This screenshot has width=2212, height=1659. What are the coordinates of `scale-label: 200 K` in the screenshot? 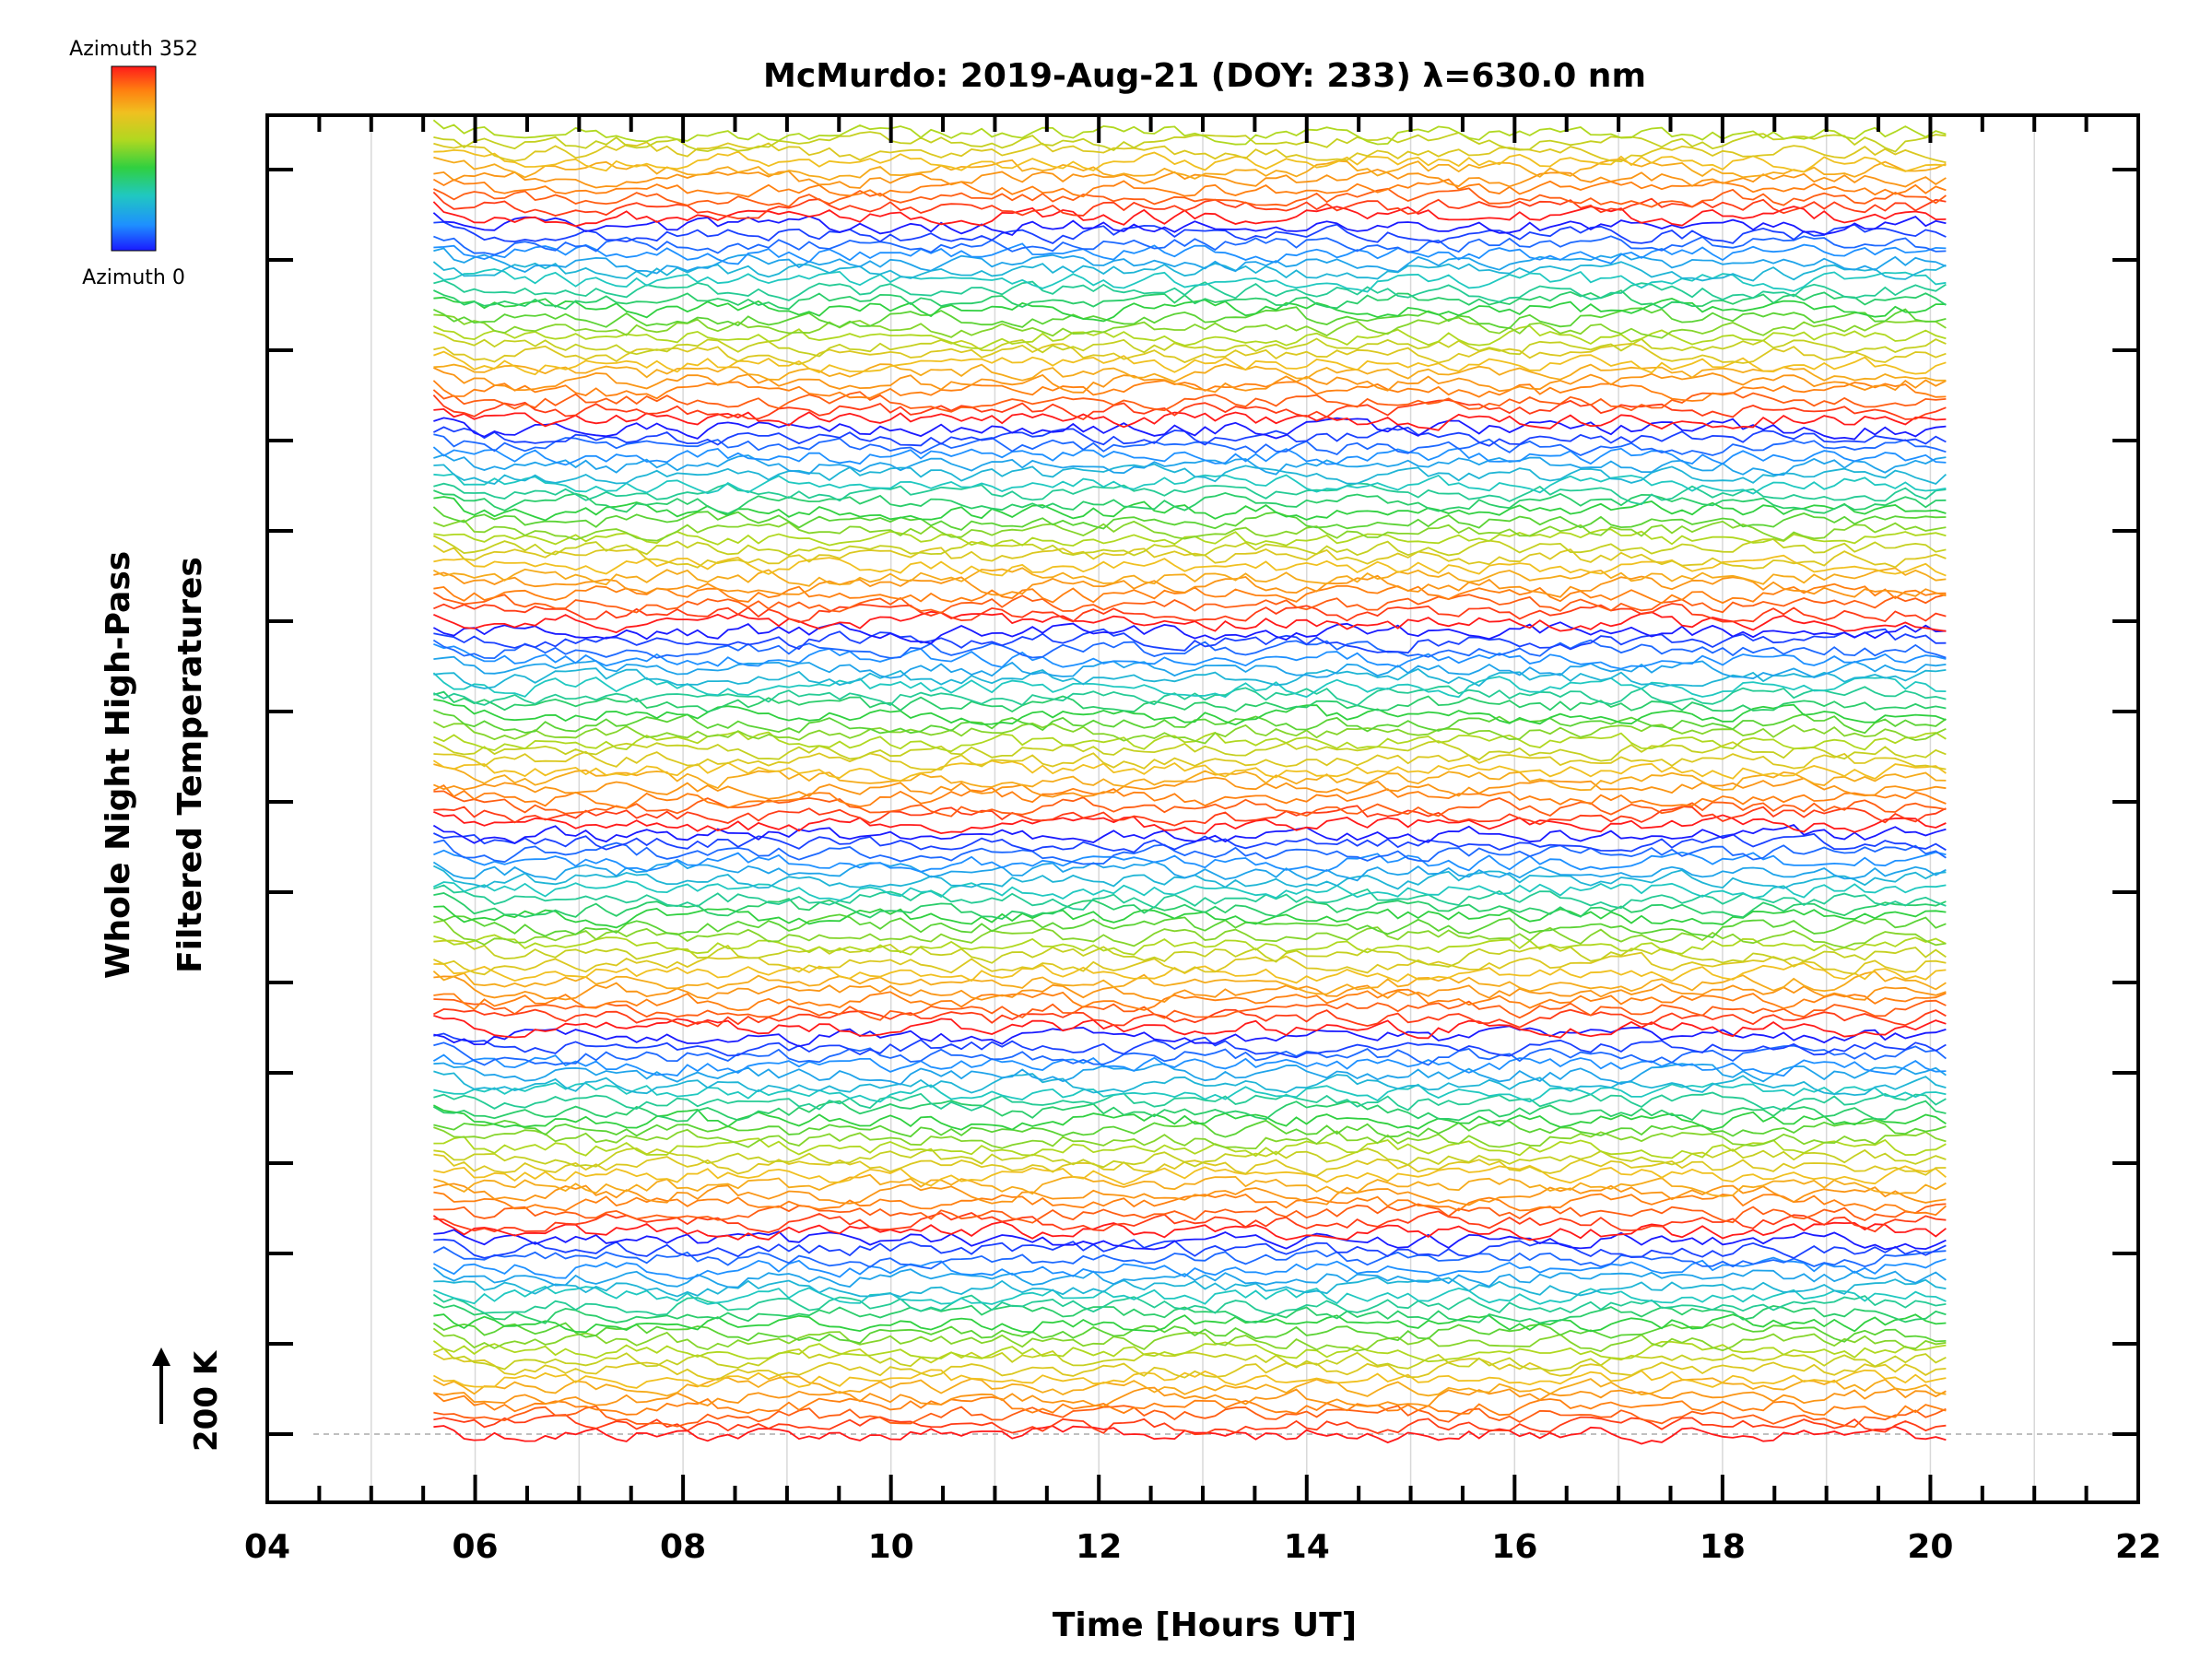 It's located at (206, 1400).